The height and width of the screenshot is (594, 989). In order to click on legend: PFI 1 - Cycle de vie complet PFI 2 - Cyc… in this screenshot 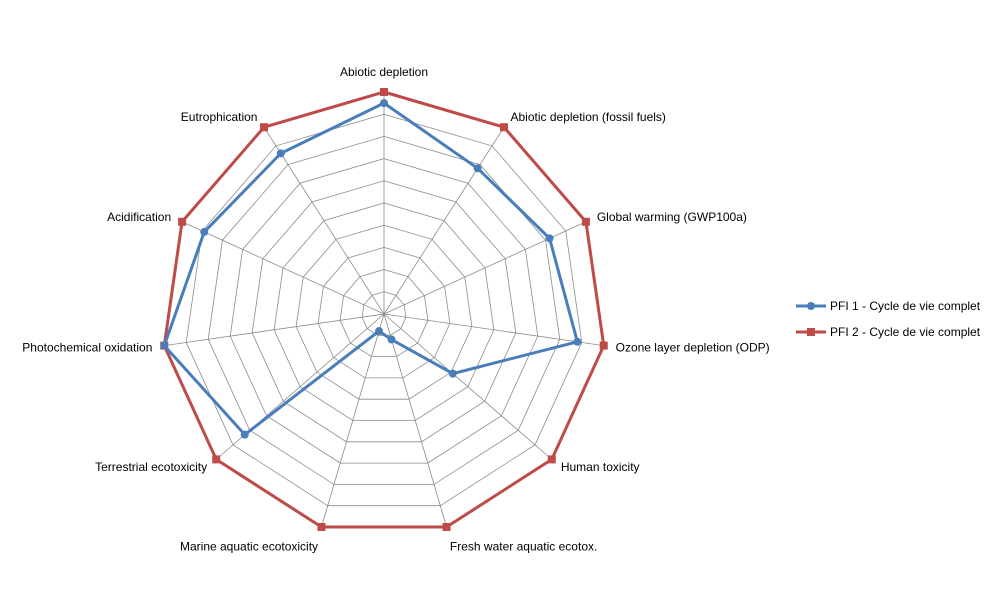, I will do `click(888, 319)`.